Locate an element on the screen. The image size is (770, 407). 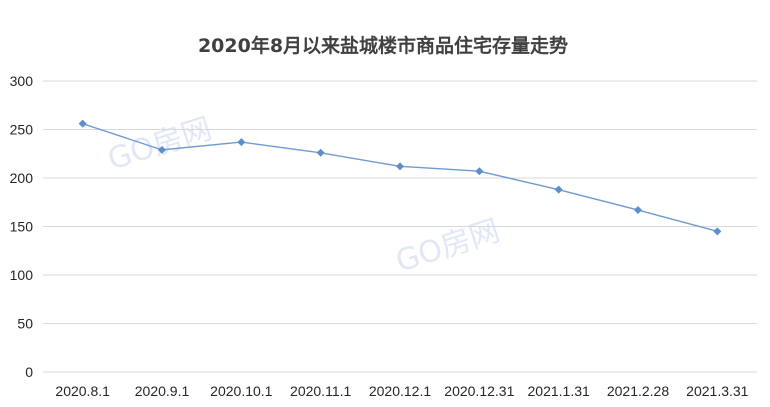
x-tick-label: 2020.11.1 is located at coordinates (320, 391).